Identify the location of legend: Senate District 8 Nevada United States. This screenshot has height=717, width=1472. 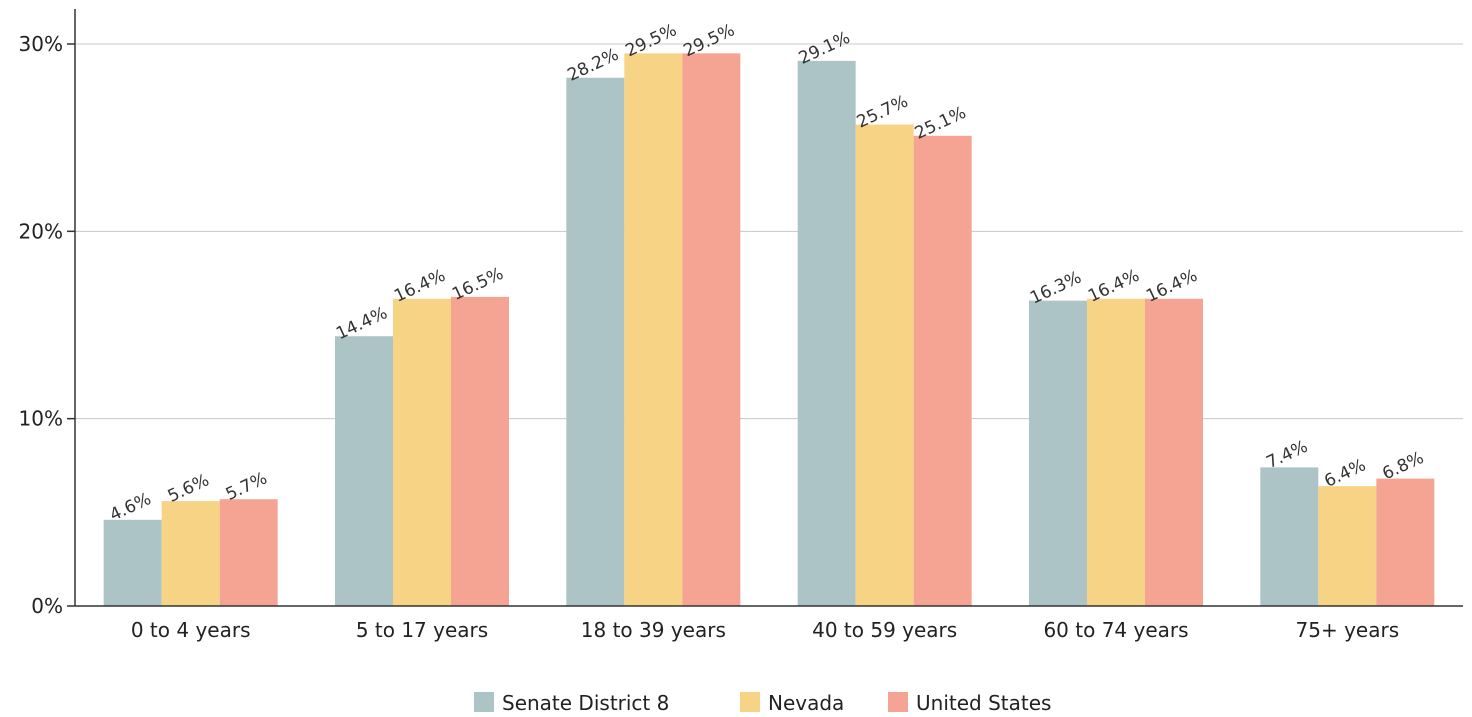
(762, 703).